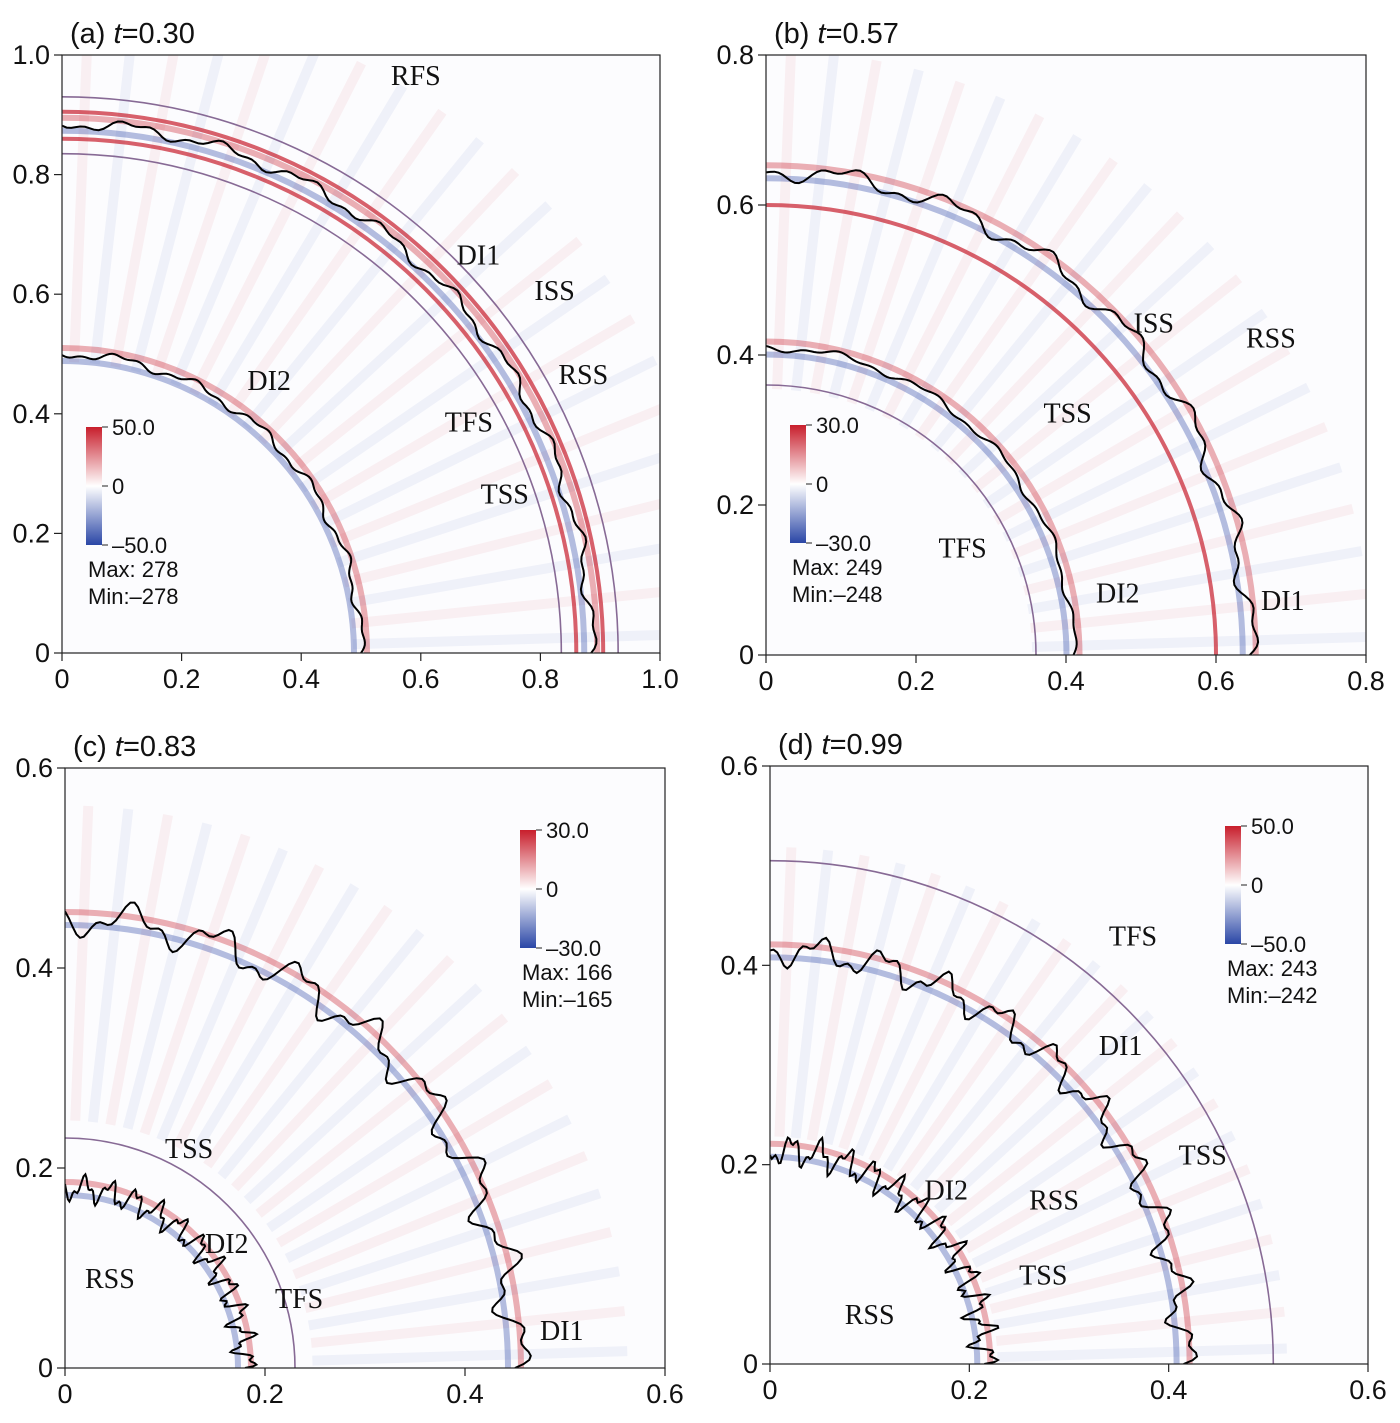 Image resolution: width=1400 pixels, height=1423 pixels. What do you see at coordinates (837, 594) in the screenshot?
I see `min-value: Min:–248` at bounding box center [837, 594].